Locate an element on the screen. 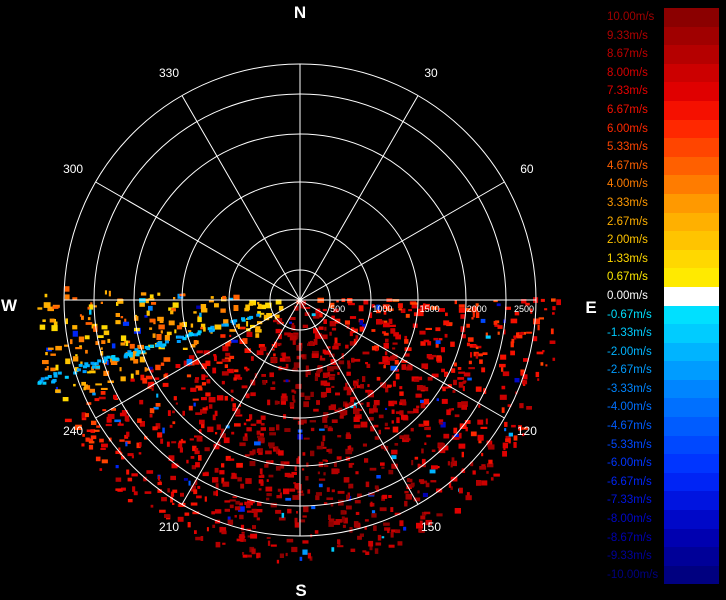 This screenshot has width=726, height=600. legend-label: 4.67m/s is located at coordinates (627, 165).